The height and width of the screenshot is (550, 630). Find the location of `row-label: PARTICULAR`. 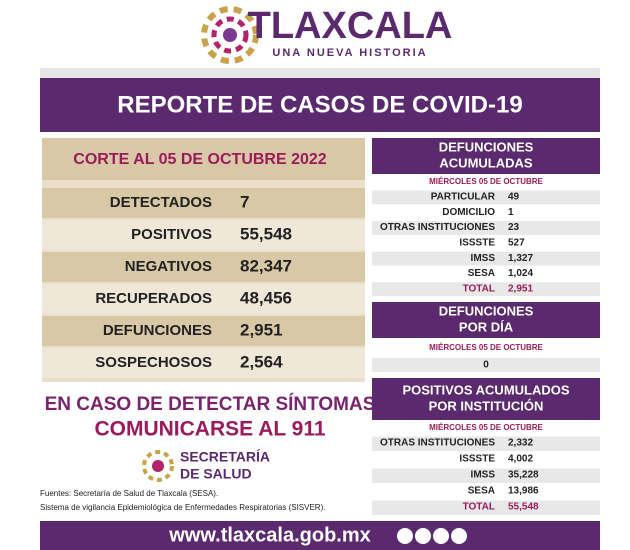

row-label: PARTICULAR is located at coordinates (463, 197).